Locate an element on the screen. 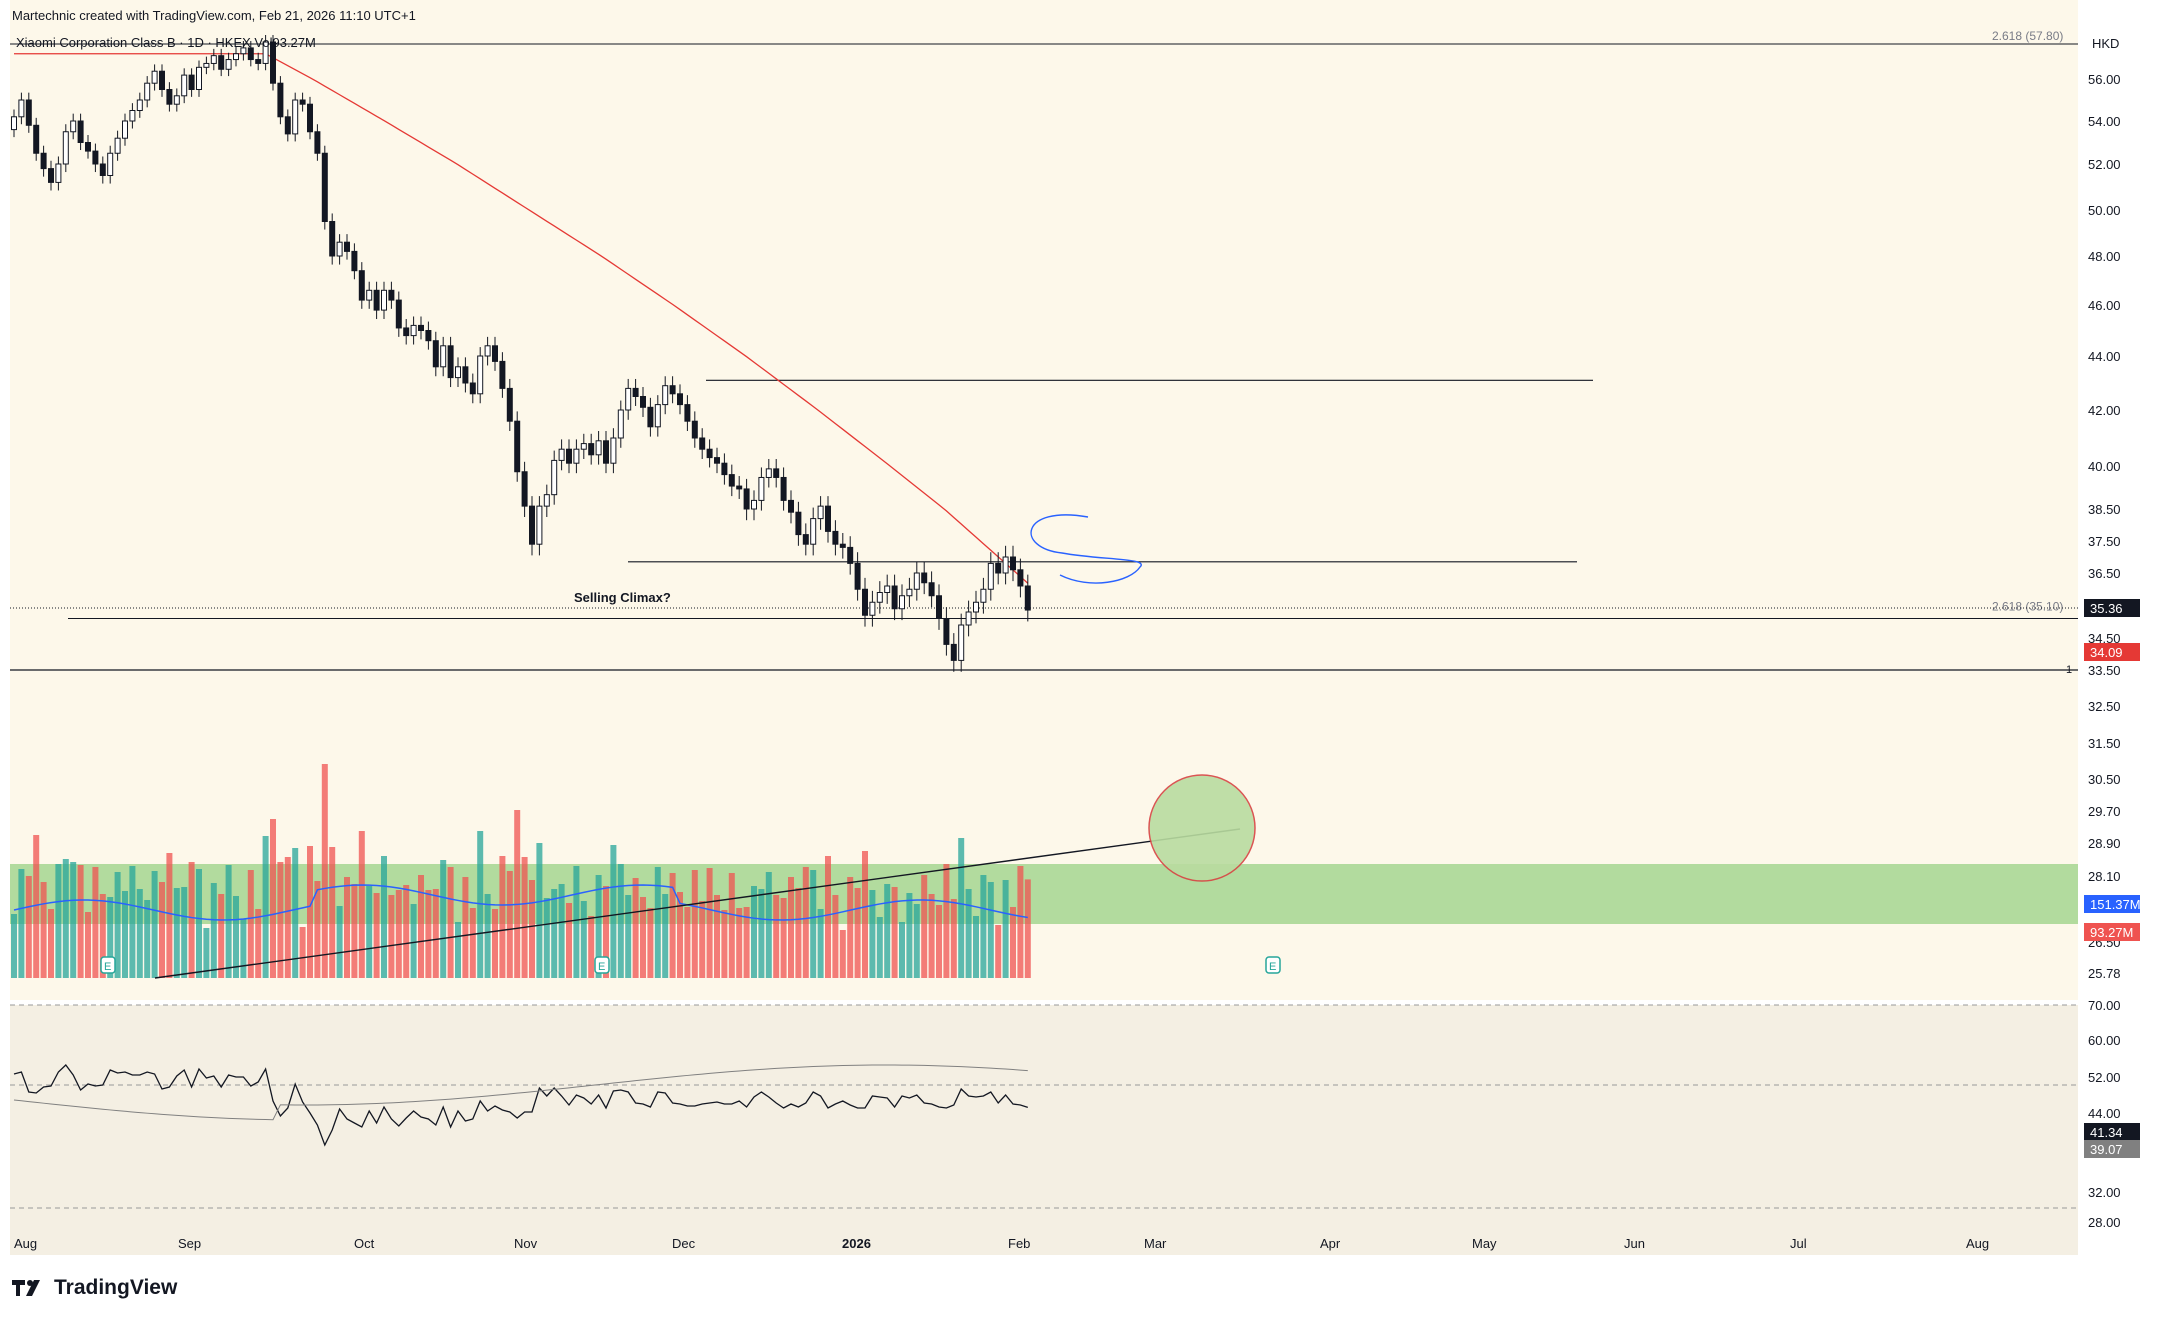 This screenshot has width=2161, height=1317. tradingview-logo: TradingView is located at coordinates (94, 1288).